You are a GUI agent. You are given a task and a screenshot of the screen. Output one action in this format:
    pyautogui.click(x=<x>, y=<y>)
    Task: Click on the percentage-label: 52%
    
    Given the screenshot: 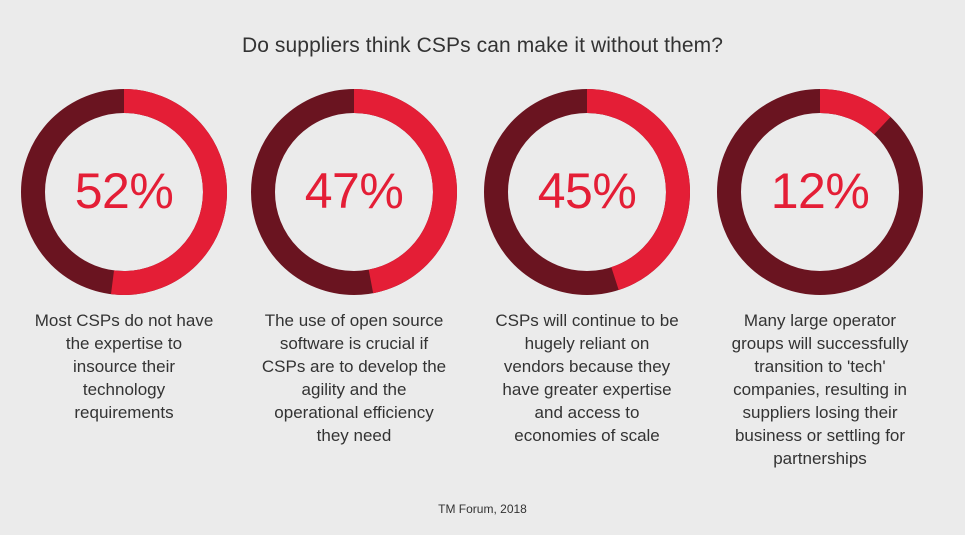 What is the action you would take?
    pyautogui.click(x=124, y=191)
    